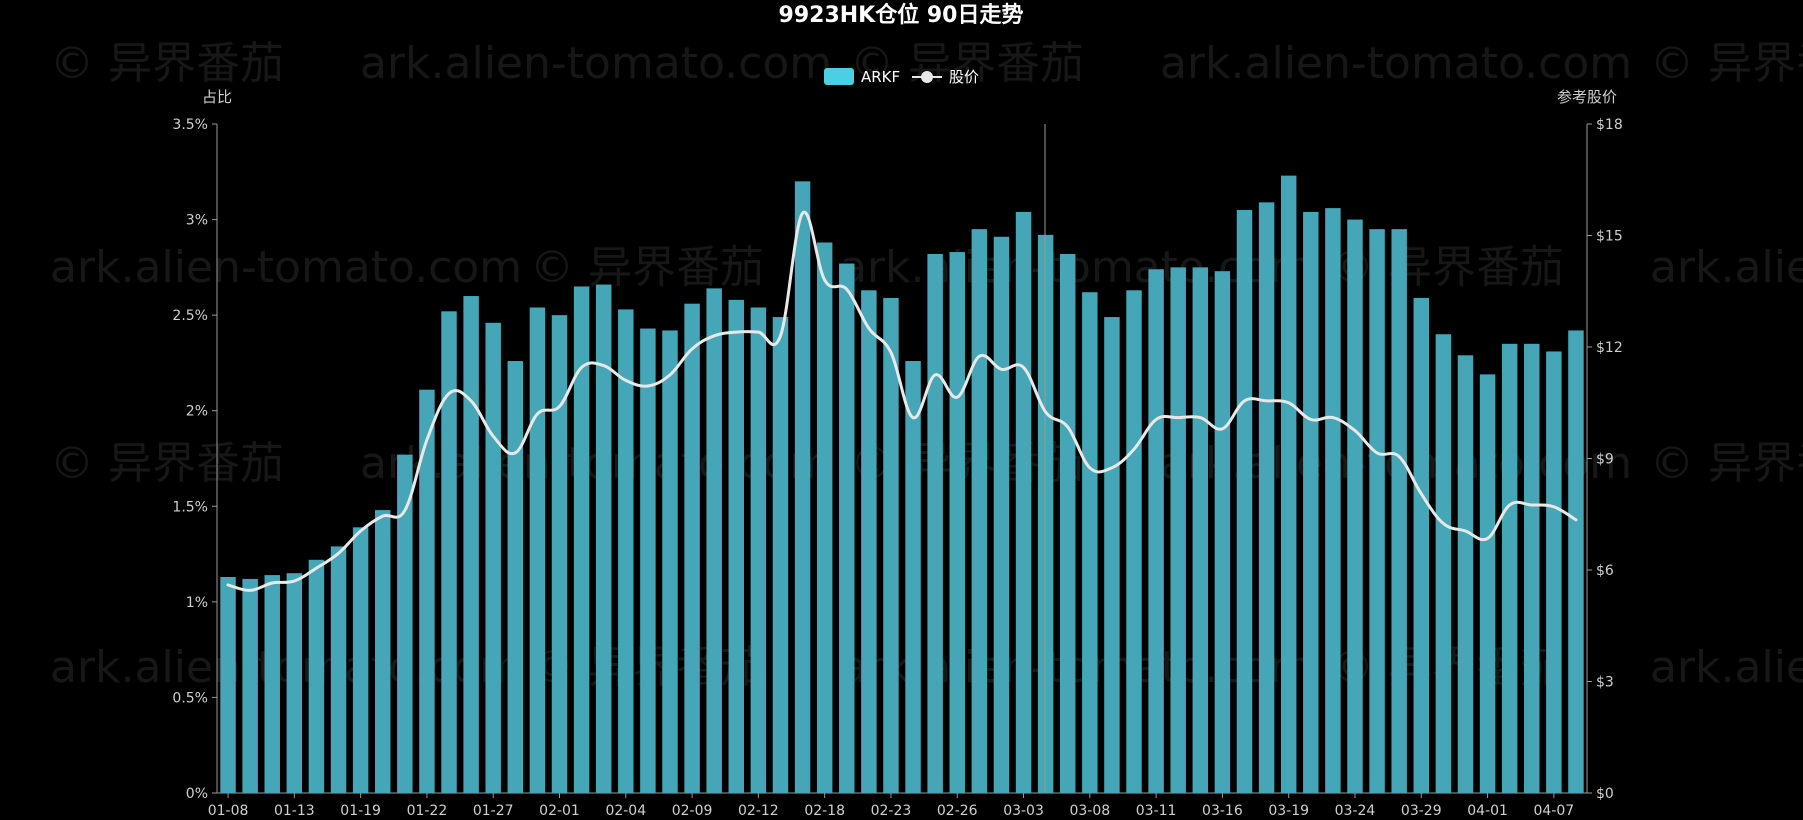 Image resolution: width=1803 pixels, height=820 pixels. Describe the element at coordinates (758, 811) in the screenshot. I see `x-tick-label: 02-12` at that location.